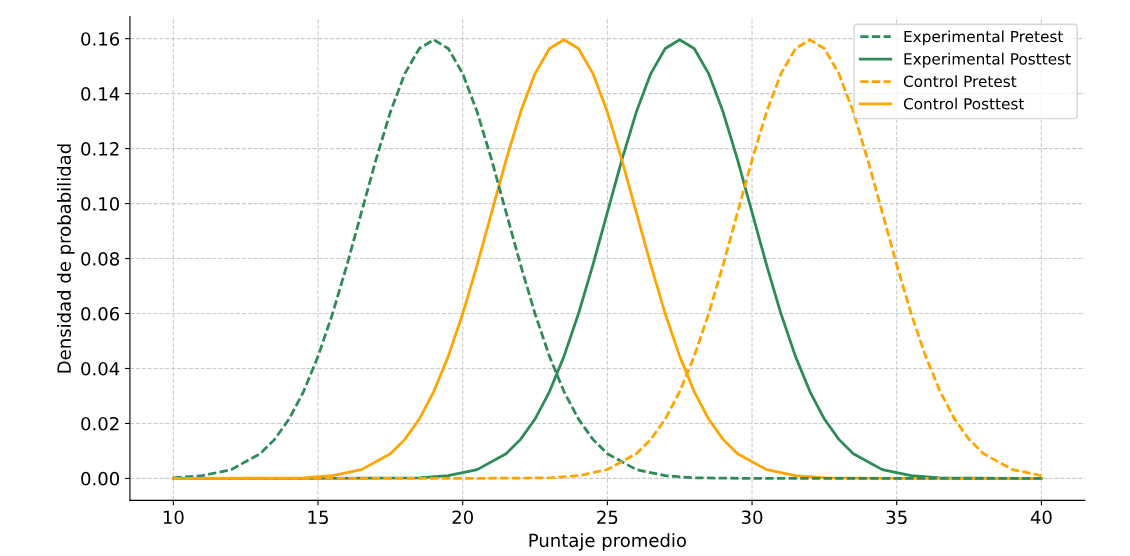  I want to click on x-tick-label: 35, so click(896, 517).